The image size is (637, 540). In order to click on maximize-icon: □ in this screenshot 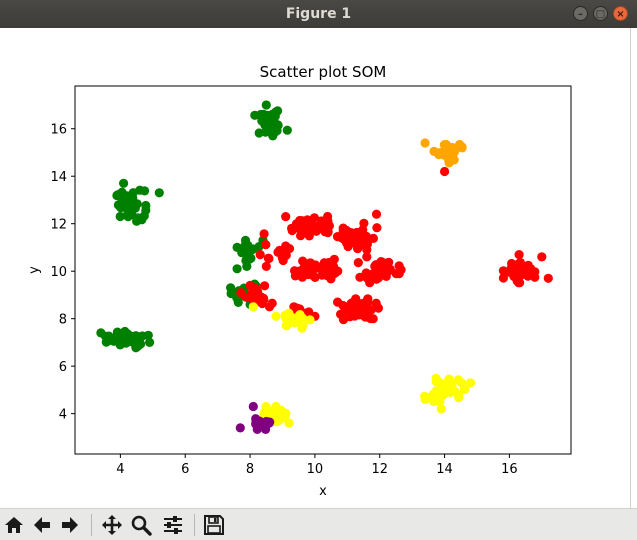, I will do `click(600, 13)`.